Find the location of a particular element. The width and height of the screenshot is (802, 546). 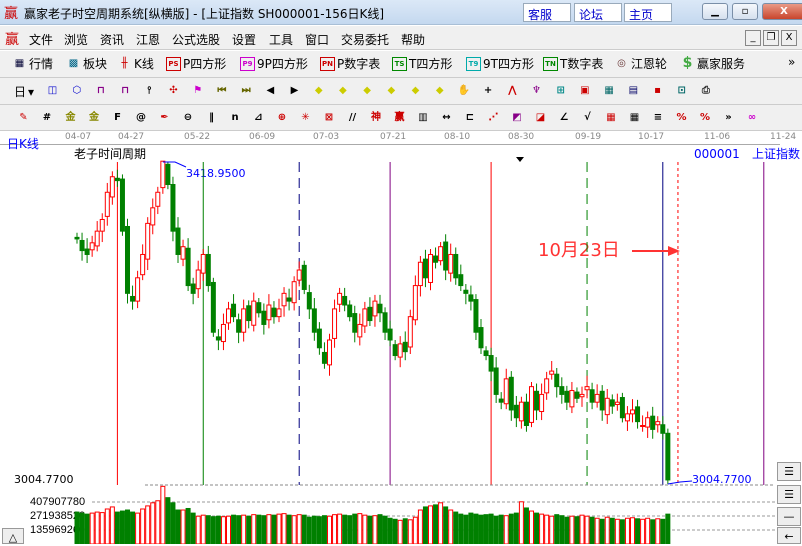

fan-lines-icon: ⋰ is located at coordinates (493, 117).